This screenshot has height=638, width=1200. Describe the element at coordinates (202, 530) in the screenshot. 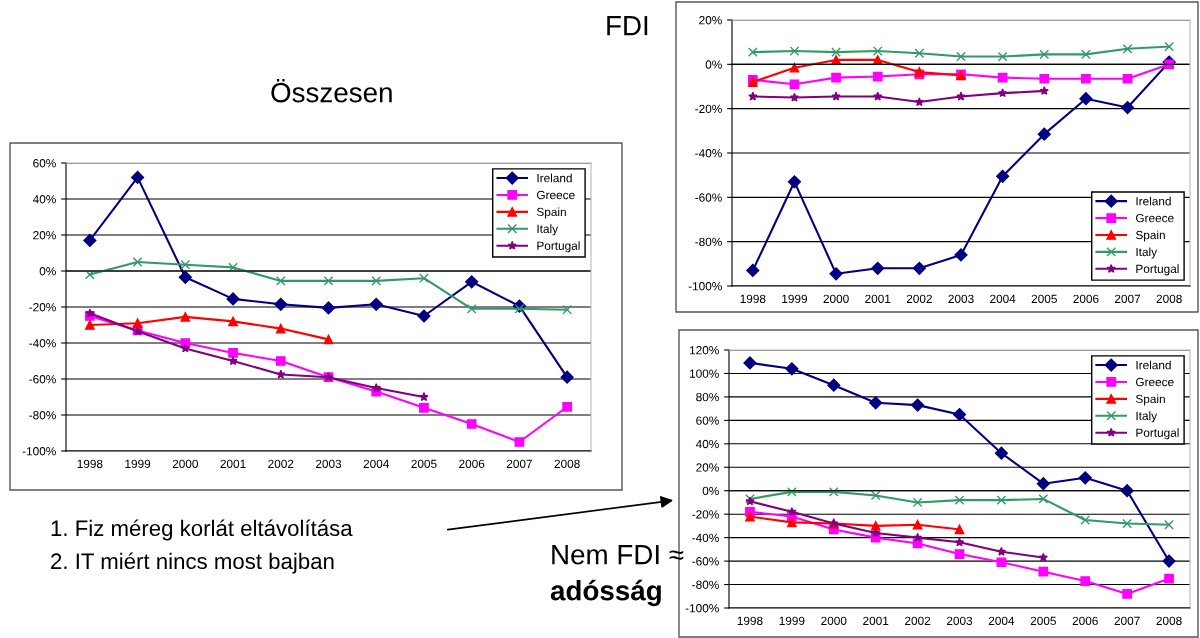

I see `text: 1. Fiz méreg korlát eltávolítása` at that location.